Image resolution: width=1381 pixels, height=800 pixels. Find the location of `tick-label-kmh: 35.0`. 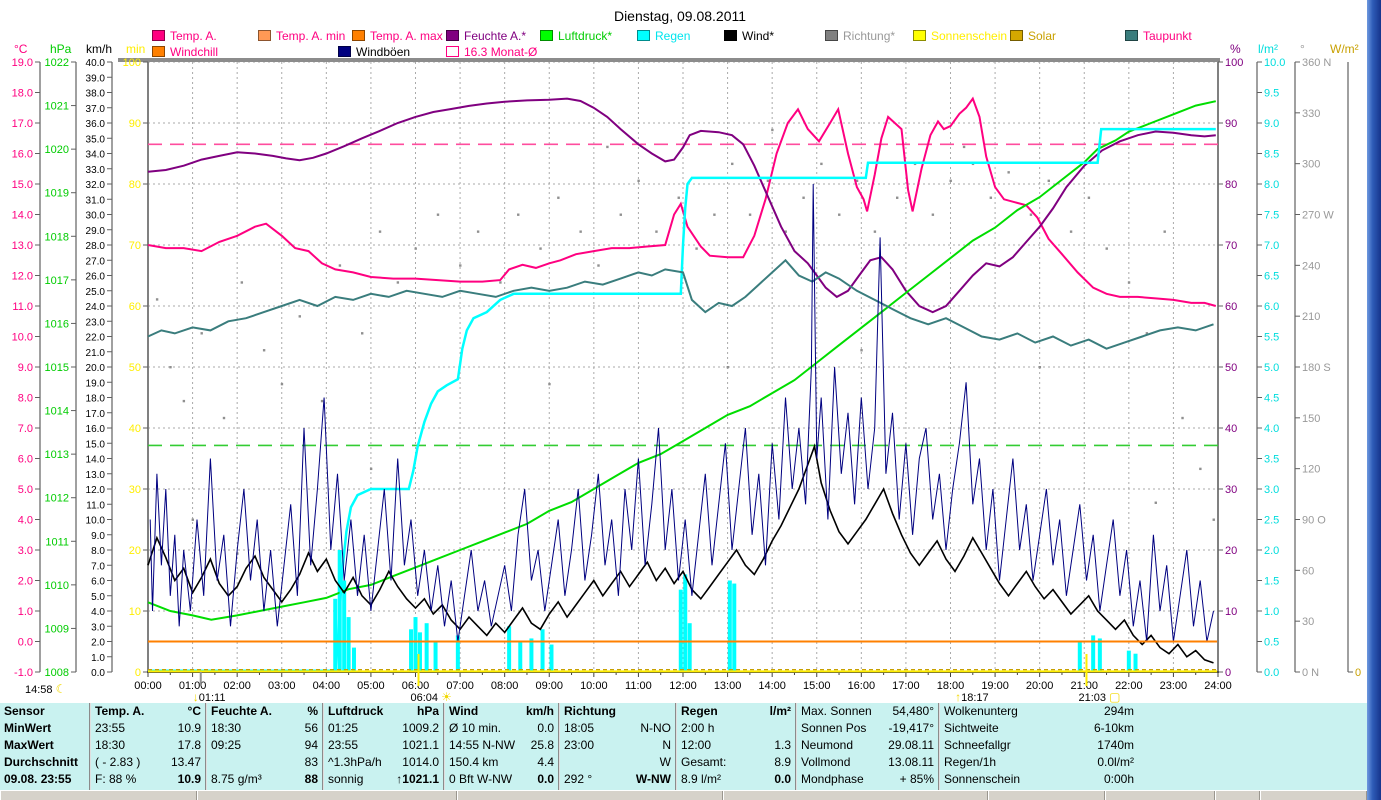

tick-label-kmh: 35.0 is located at coordinates (96, 139).